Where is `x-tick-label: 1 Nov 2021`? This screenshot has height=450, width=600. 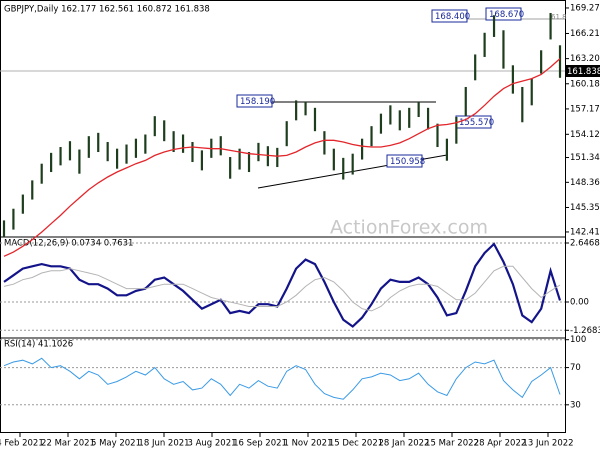 x-tick-label: 1 Nov 2021 is located at coordinates (307, 444).